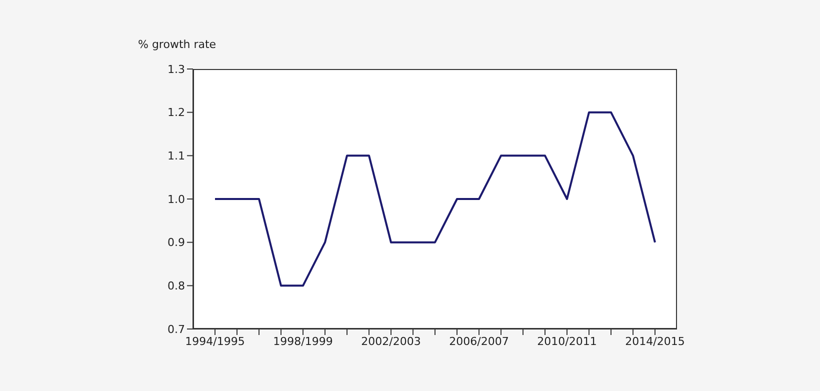 The height and width of the screenshot is (391, 820). I want to click on y-tick-label: 0.8, so click(176, 286).